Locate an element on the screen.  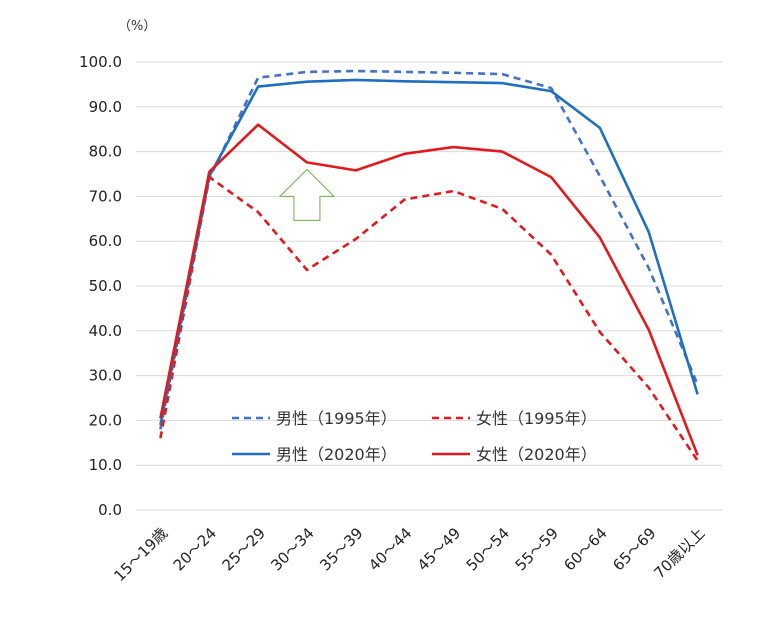
legend-label: 女性（1995年） is located at coordinates (536, 418).